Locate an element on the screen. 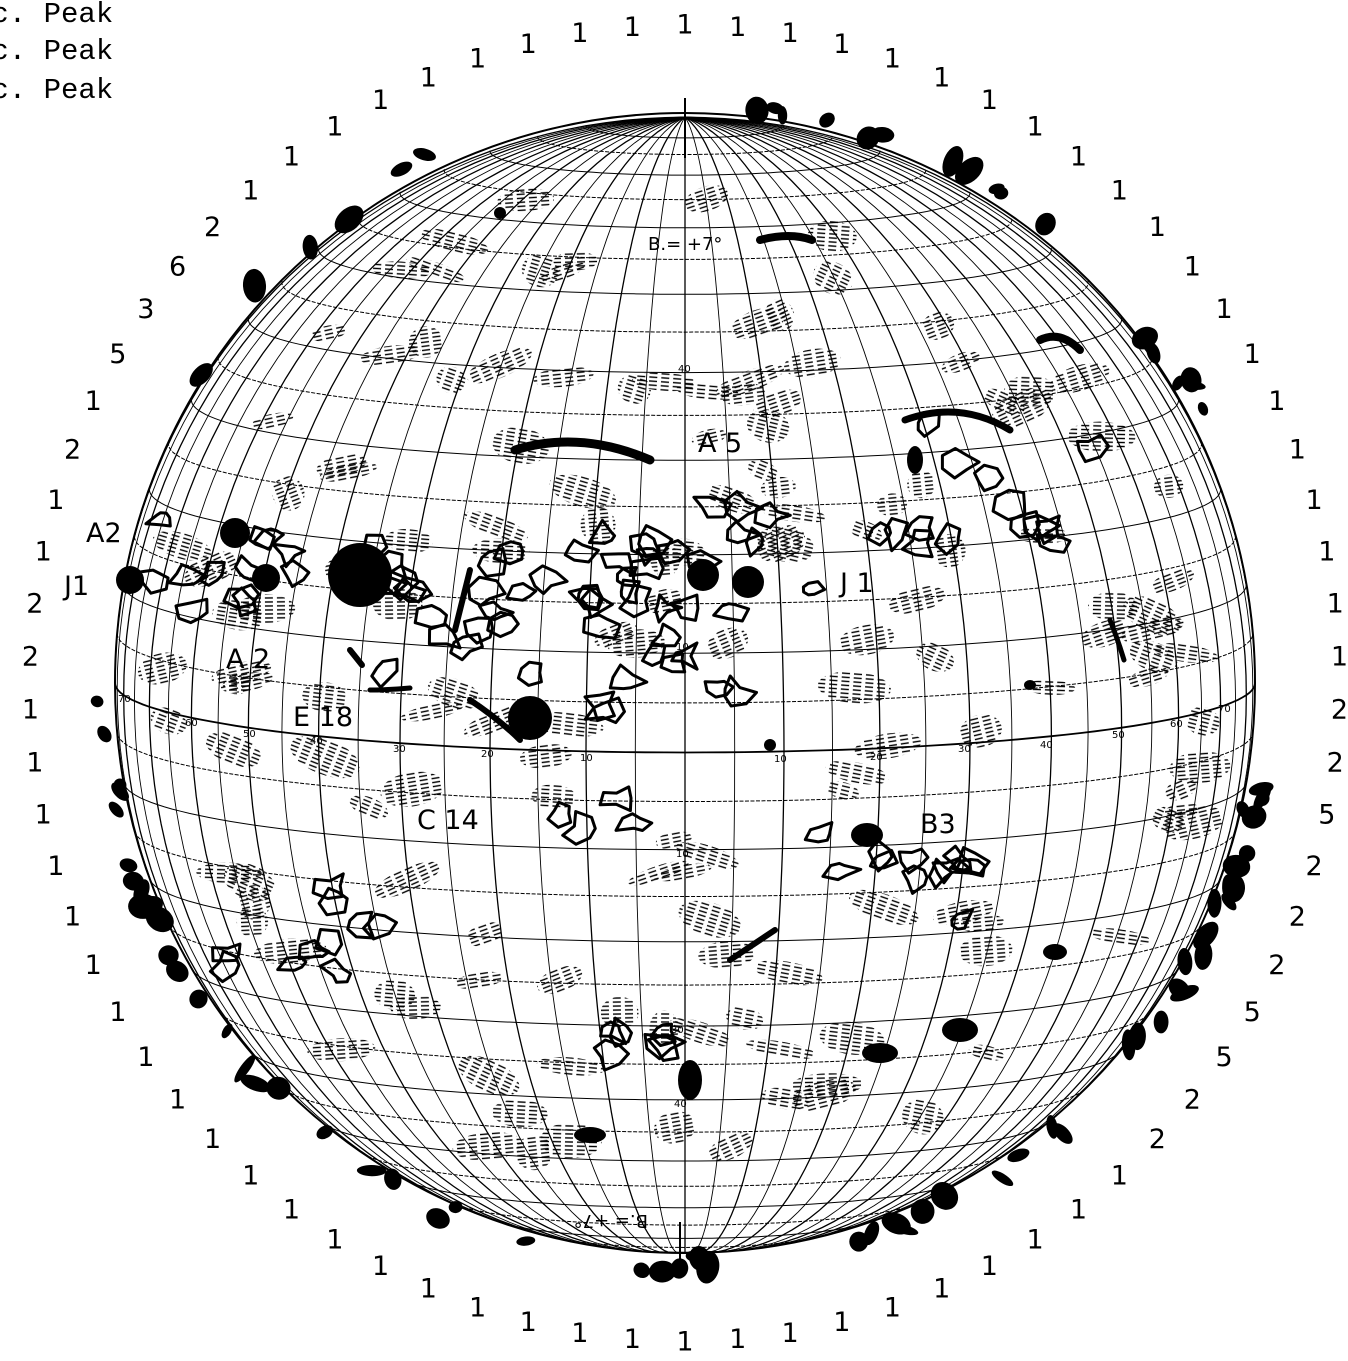 The height and width of the screenshot is (1361, 1348). sunspot is located at coordinates (703, 575).